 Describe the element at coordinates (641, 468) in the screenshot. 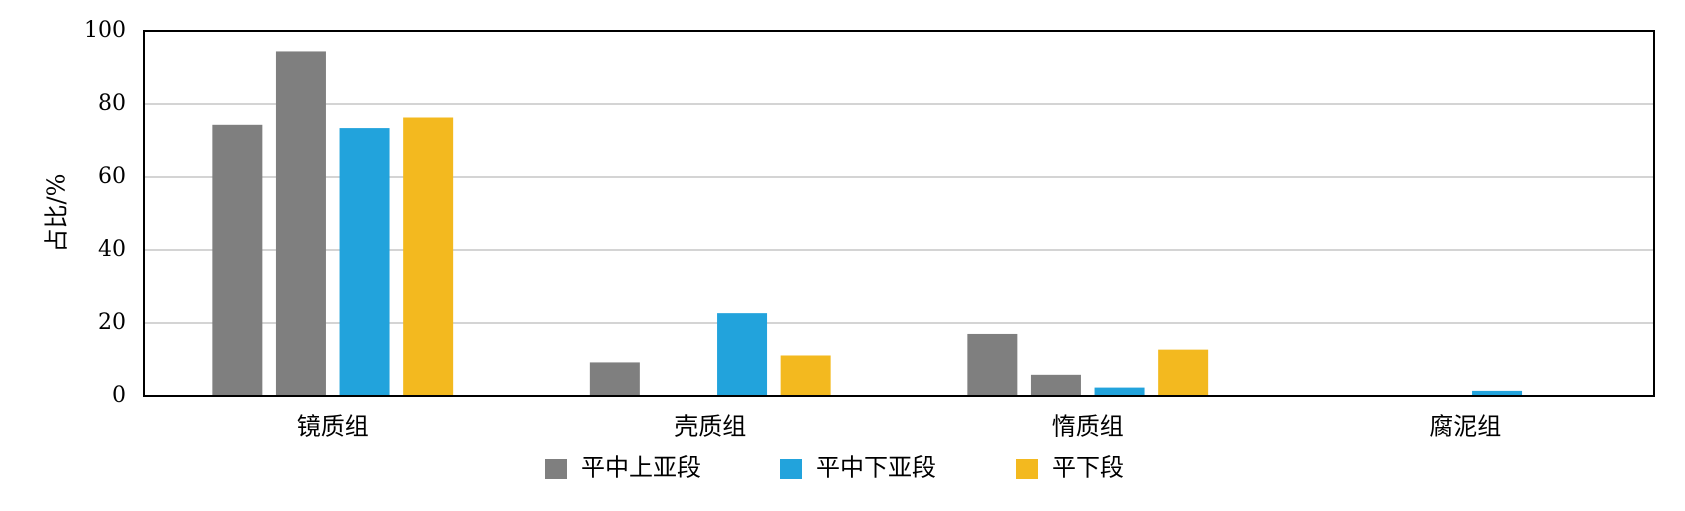

I see `legend-label: 平中上亚段` at that location.